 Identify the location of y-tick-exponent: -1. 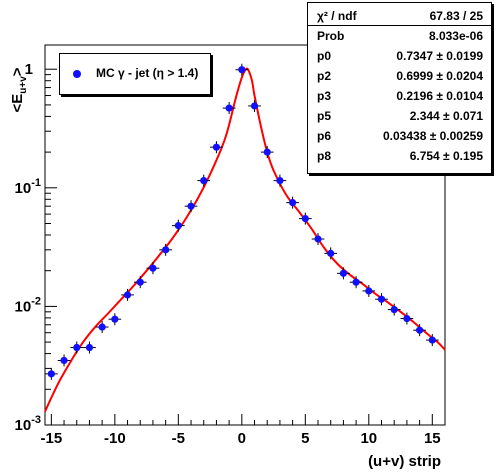
(36, 183).